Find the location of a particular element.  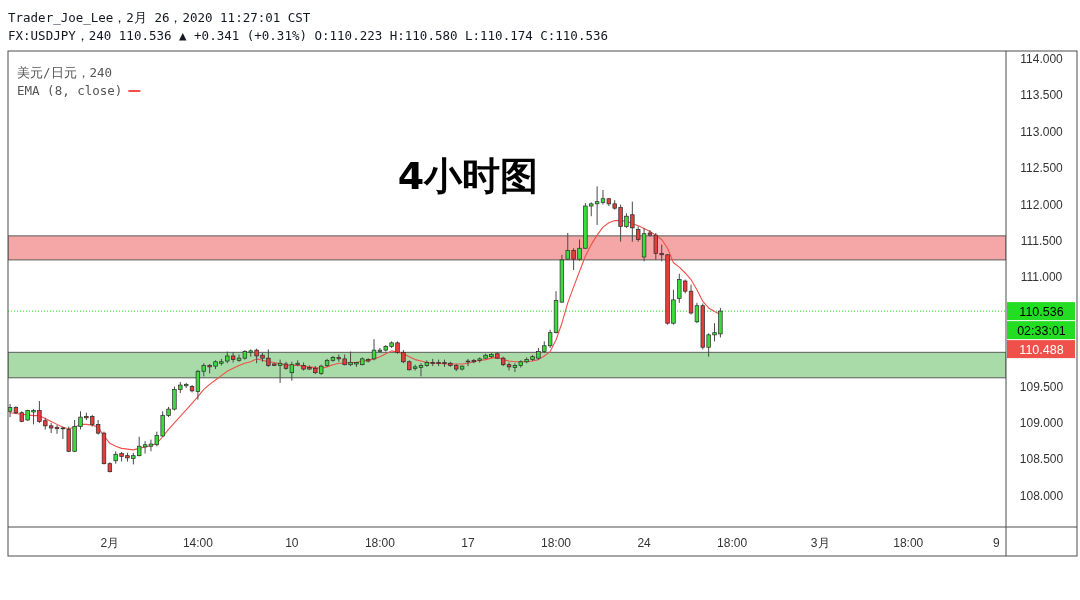

text: 4小时图 is located at coordinates (468, 176).